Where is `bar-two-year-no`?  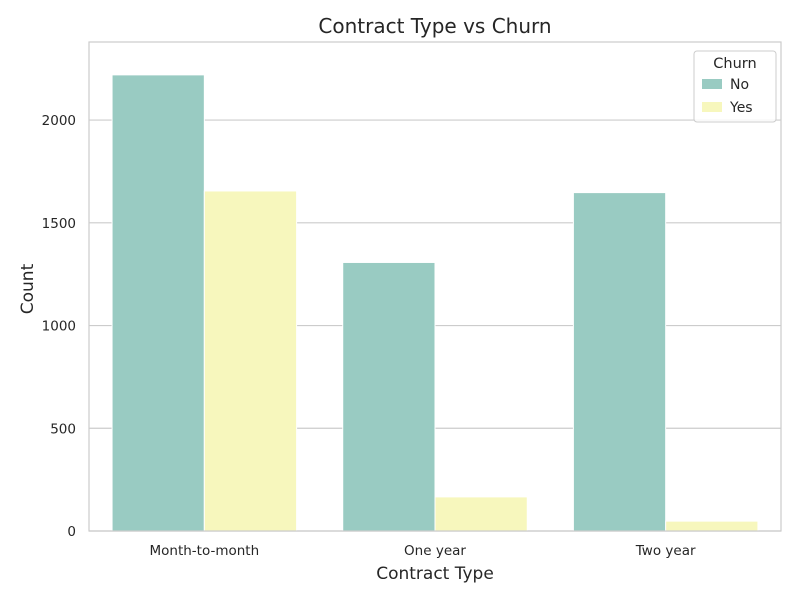 bar-two-year-no is located at coordinates (619, 362).